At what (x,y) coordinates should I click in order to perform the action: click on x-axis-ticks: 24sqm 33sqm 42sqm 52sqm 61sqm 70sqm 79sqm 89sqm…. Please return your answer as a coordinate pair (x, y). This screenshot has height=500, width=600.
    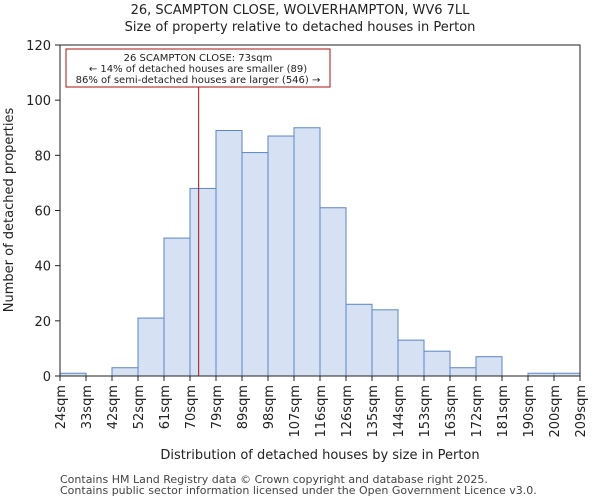
    Looking at the image, I should click on (321, 407).